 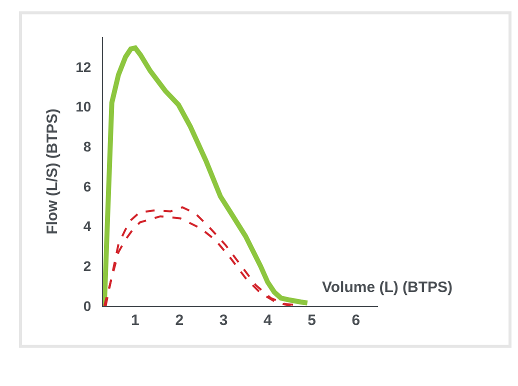 I want to click on y-tick-label: 0, so click(x=87, y=306).